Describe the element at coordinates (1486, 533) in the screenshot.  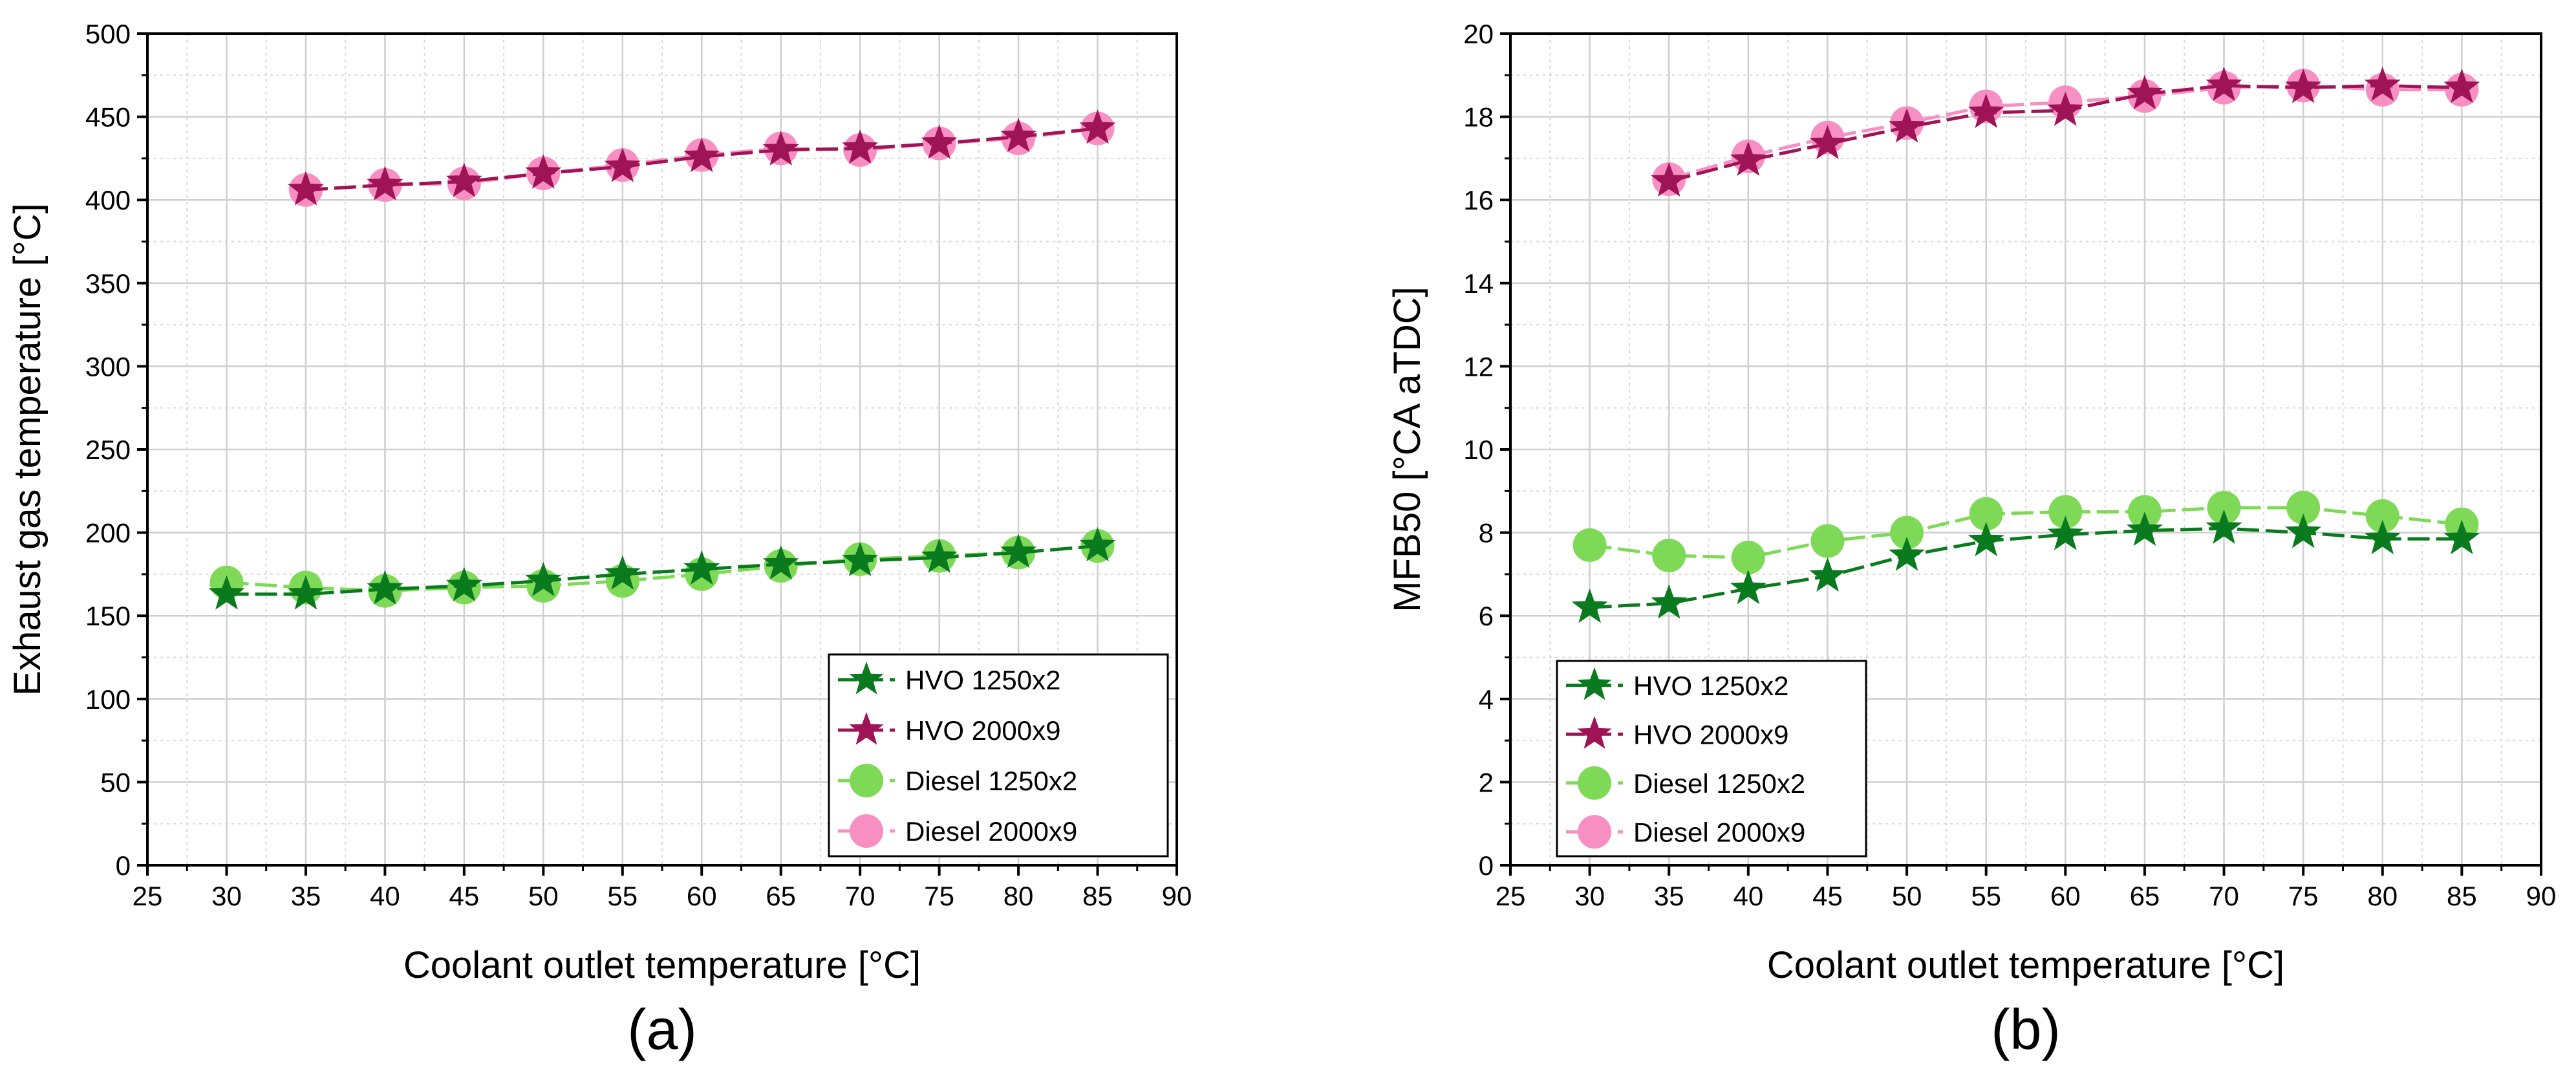
I see `y-tick-label: 8` at that location.